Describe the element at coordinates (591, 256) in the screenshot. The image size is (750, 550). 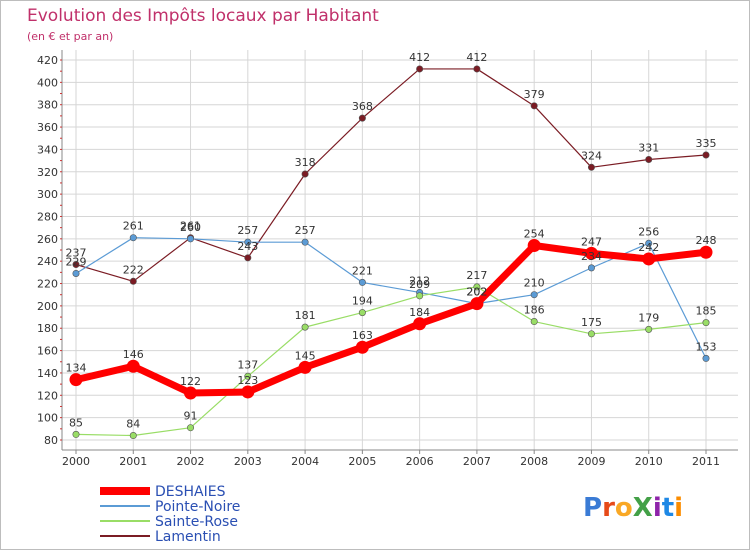
I see `data-label-pointe-noire: 234` at that location.